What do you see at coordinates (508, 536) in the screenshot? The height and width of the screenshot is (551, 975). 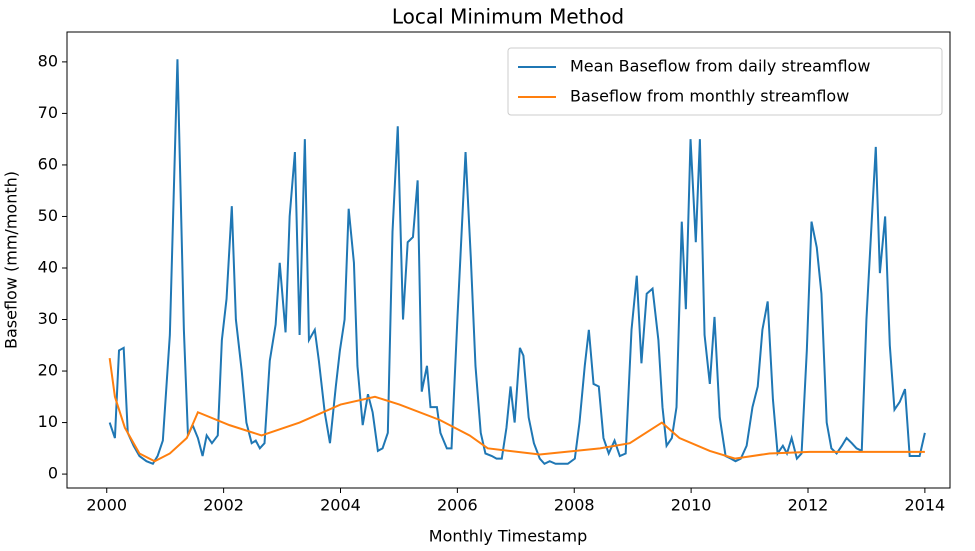 I see `x-axis-label: Monthly Timestamp` at bounding box center [508, 536].